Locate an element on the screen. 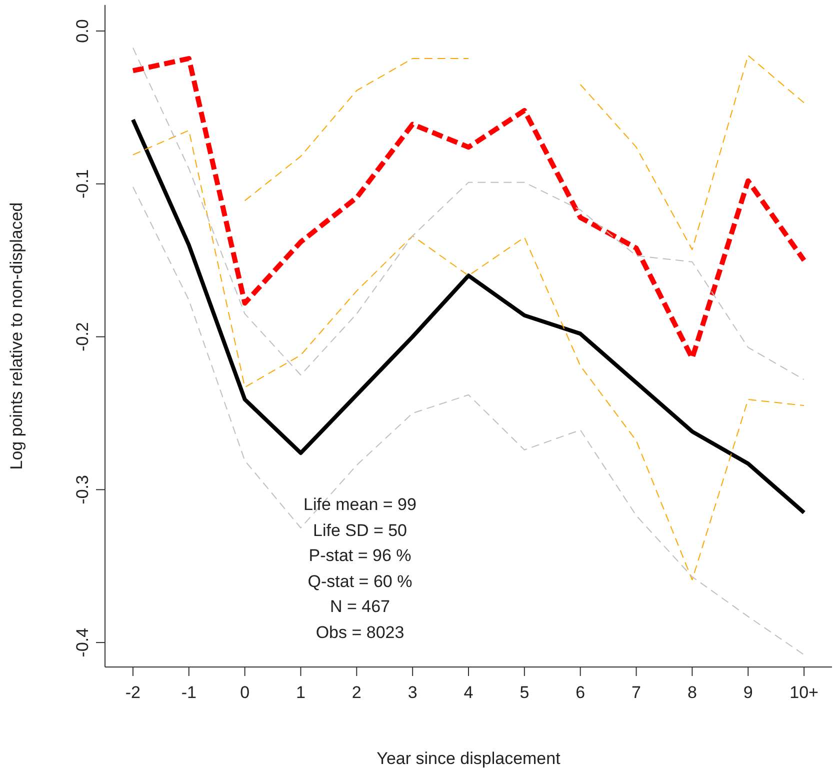 The height and width of the screenshot is (774, 835). y-tick-label: -0.3 is located at coordinates (82, 489).